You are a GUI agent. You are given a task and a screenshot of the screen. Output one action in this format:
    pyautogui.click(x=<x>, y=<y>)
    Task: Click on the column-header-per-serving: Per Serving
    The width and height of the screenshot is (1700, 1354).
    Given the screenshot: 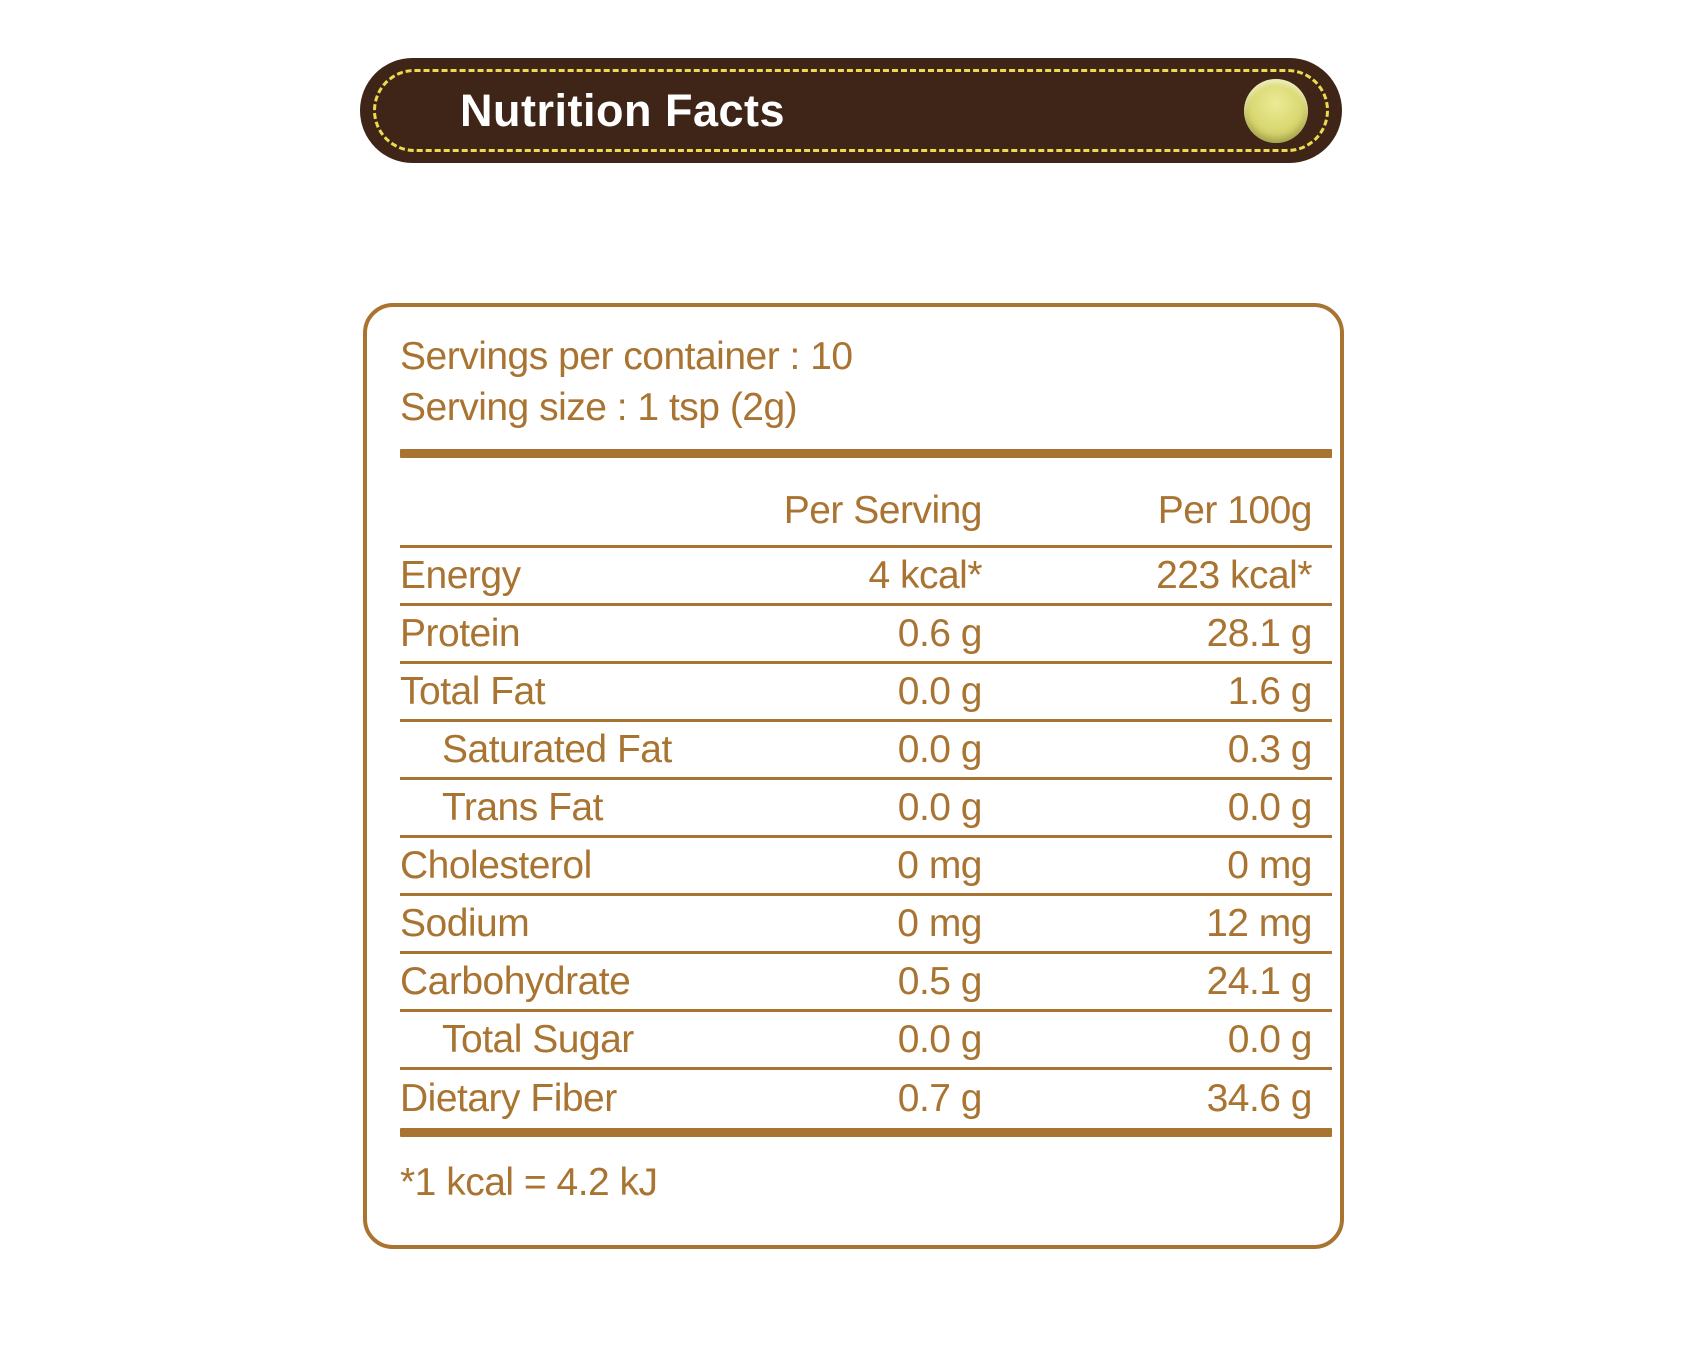 What is the action you would take?
    pyautogui.click(x=883, y=510)
    